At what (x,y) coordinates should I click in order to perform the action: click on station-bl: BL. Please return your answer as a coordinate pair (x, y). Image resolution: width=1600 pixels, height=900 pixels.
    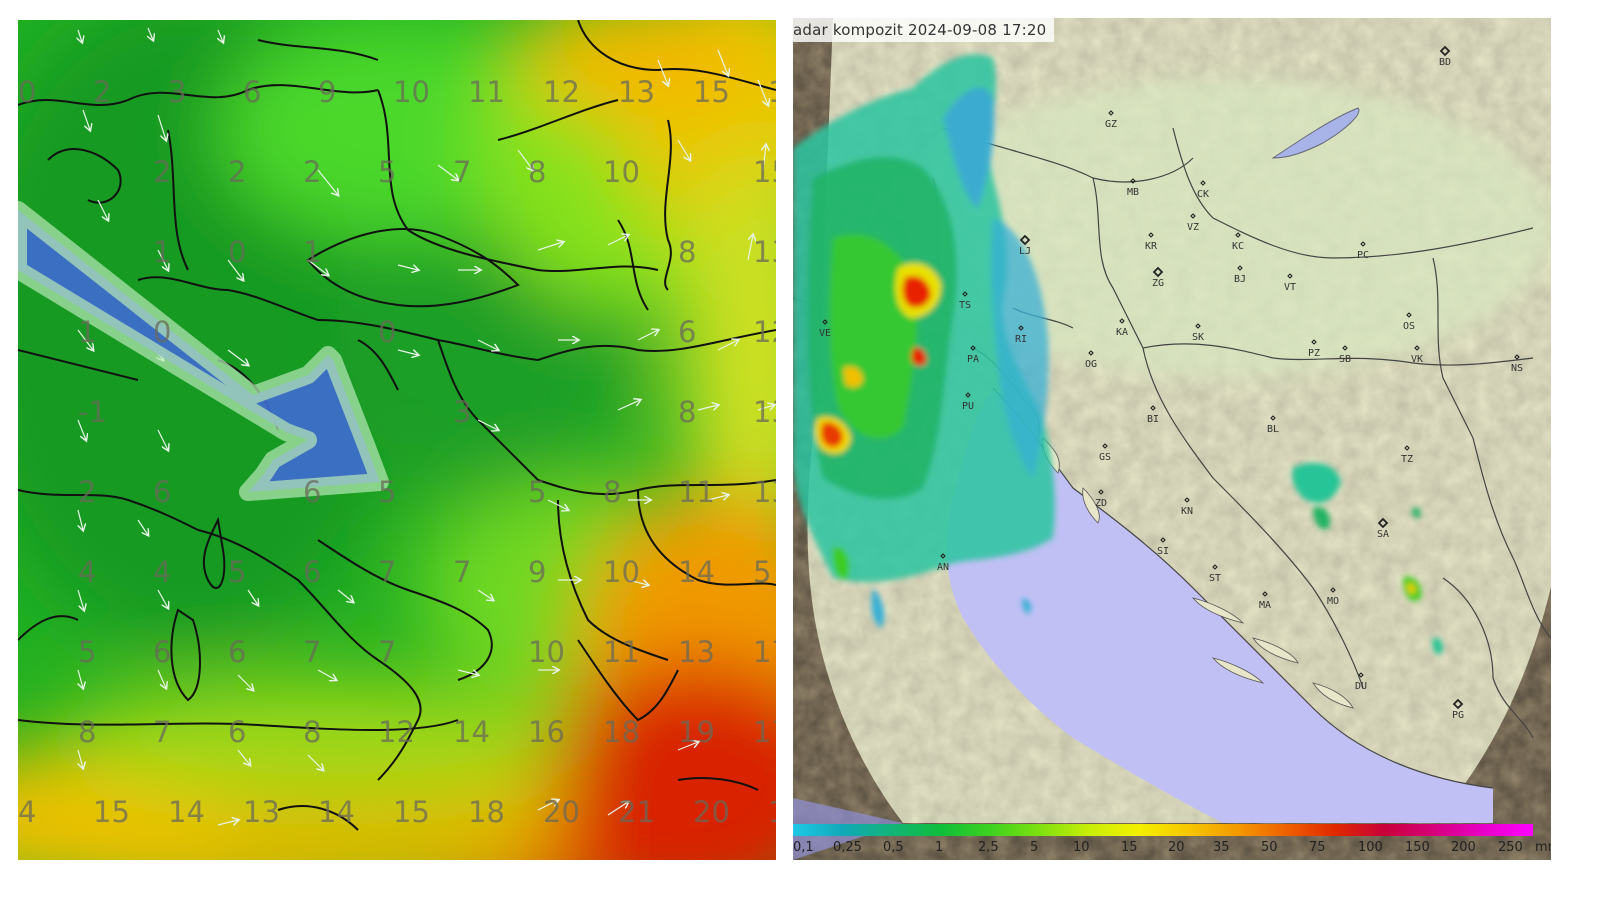
    Looking at the image, I should click on (1273, 425).